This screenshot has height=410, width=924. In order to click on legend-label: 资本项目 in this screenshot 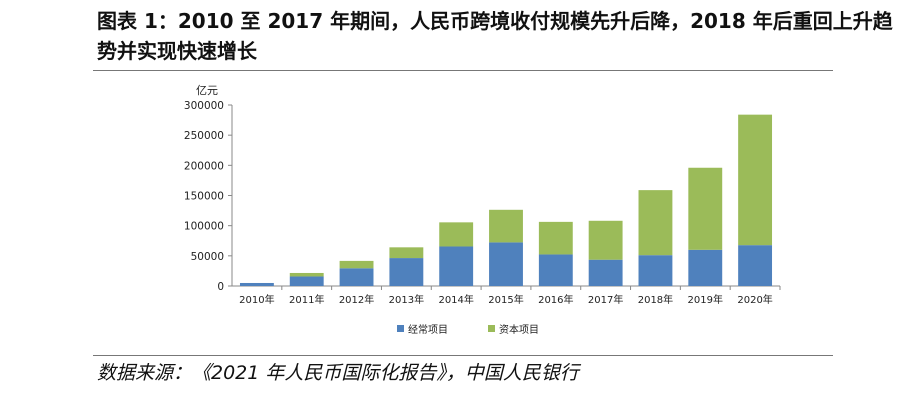, I will do `click(519, 329)`.